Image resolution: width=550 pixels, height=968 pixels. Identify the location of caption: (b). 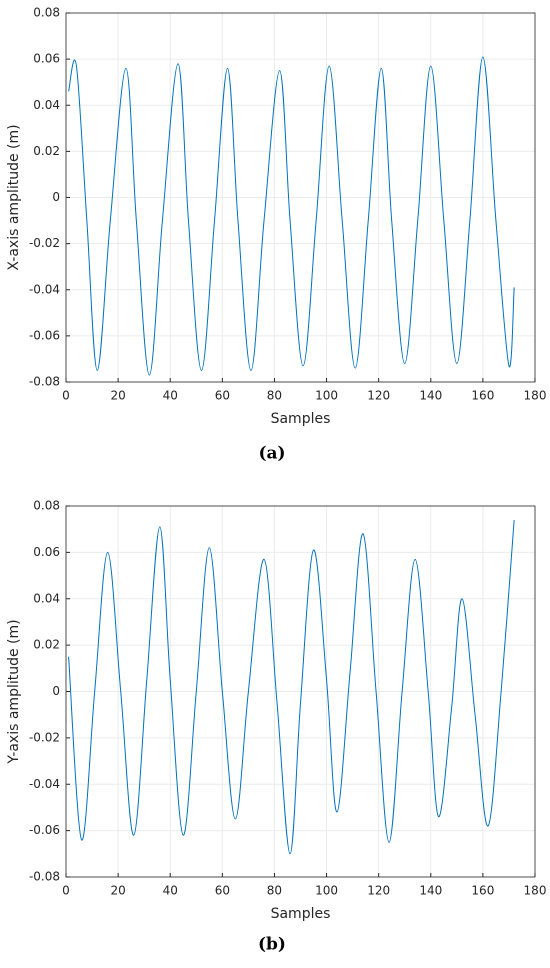
(272, 945).